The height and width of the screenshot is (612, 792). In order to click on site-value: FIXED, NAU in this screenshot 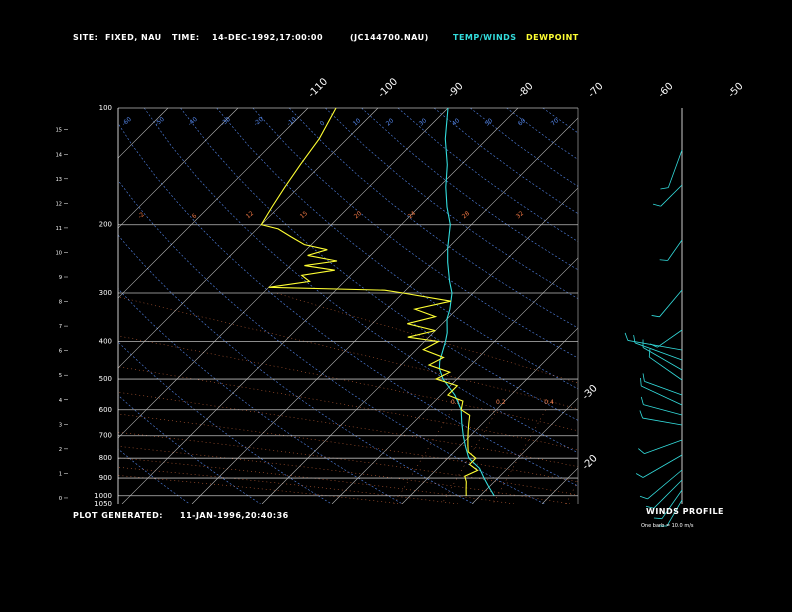, I will do `click(133, 37)`.